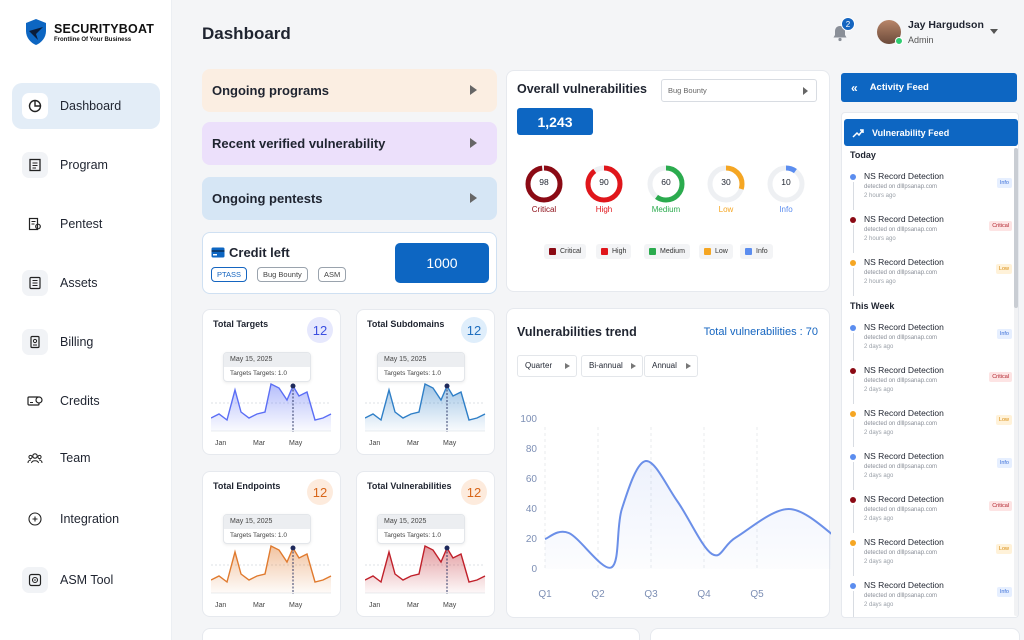 The image size is (1024, 640). I want to click on sidebar-item-program: Program, so click(86, 165).